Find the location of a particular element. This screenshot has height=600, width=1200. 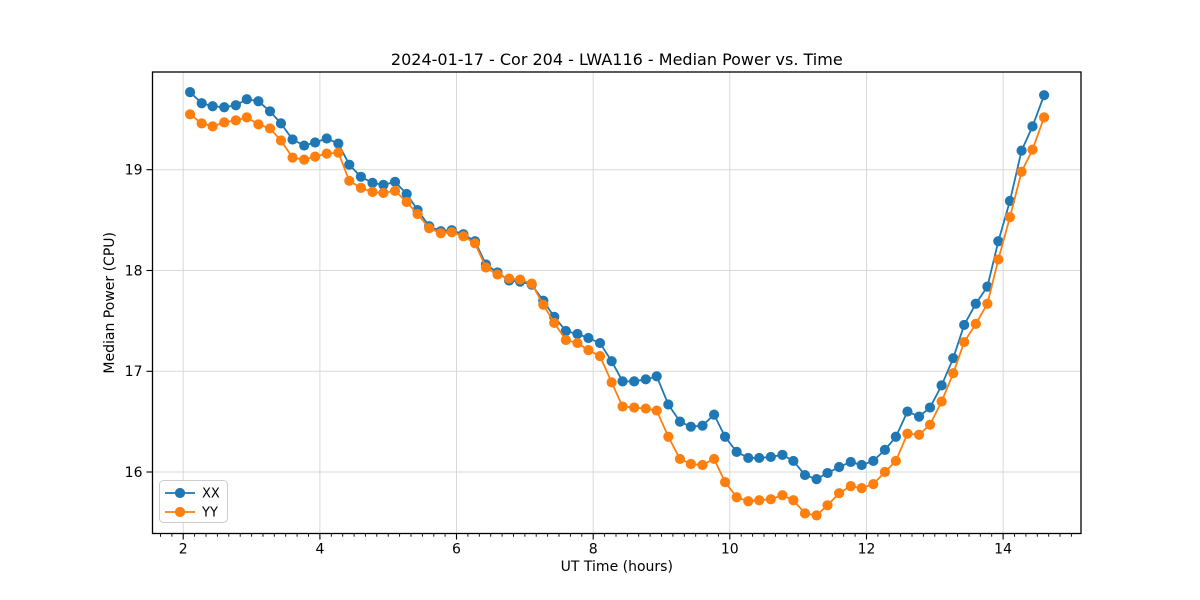

legend-XX-marker is located at coordinates (180, 493).